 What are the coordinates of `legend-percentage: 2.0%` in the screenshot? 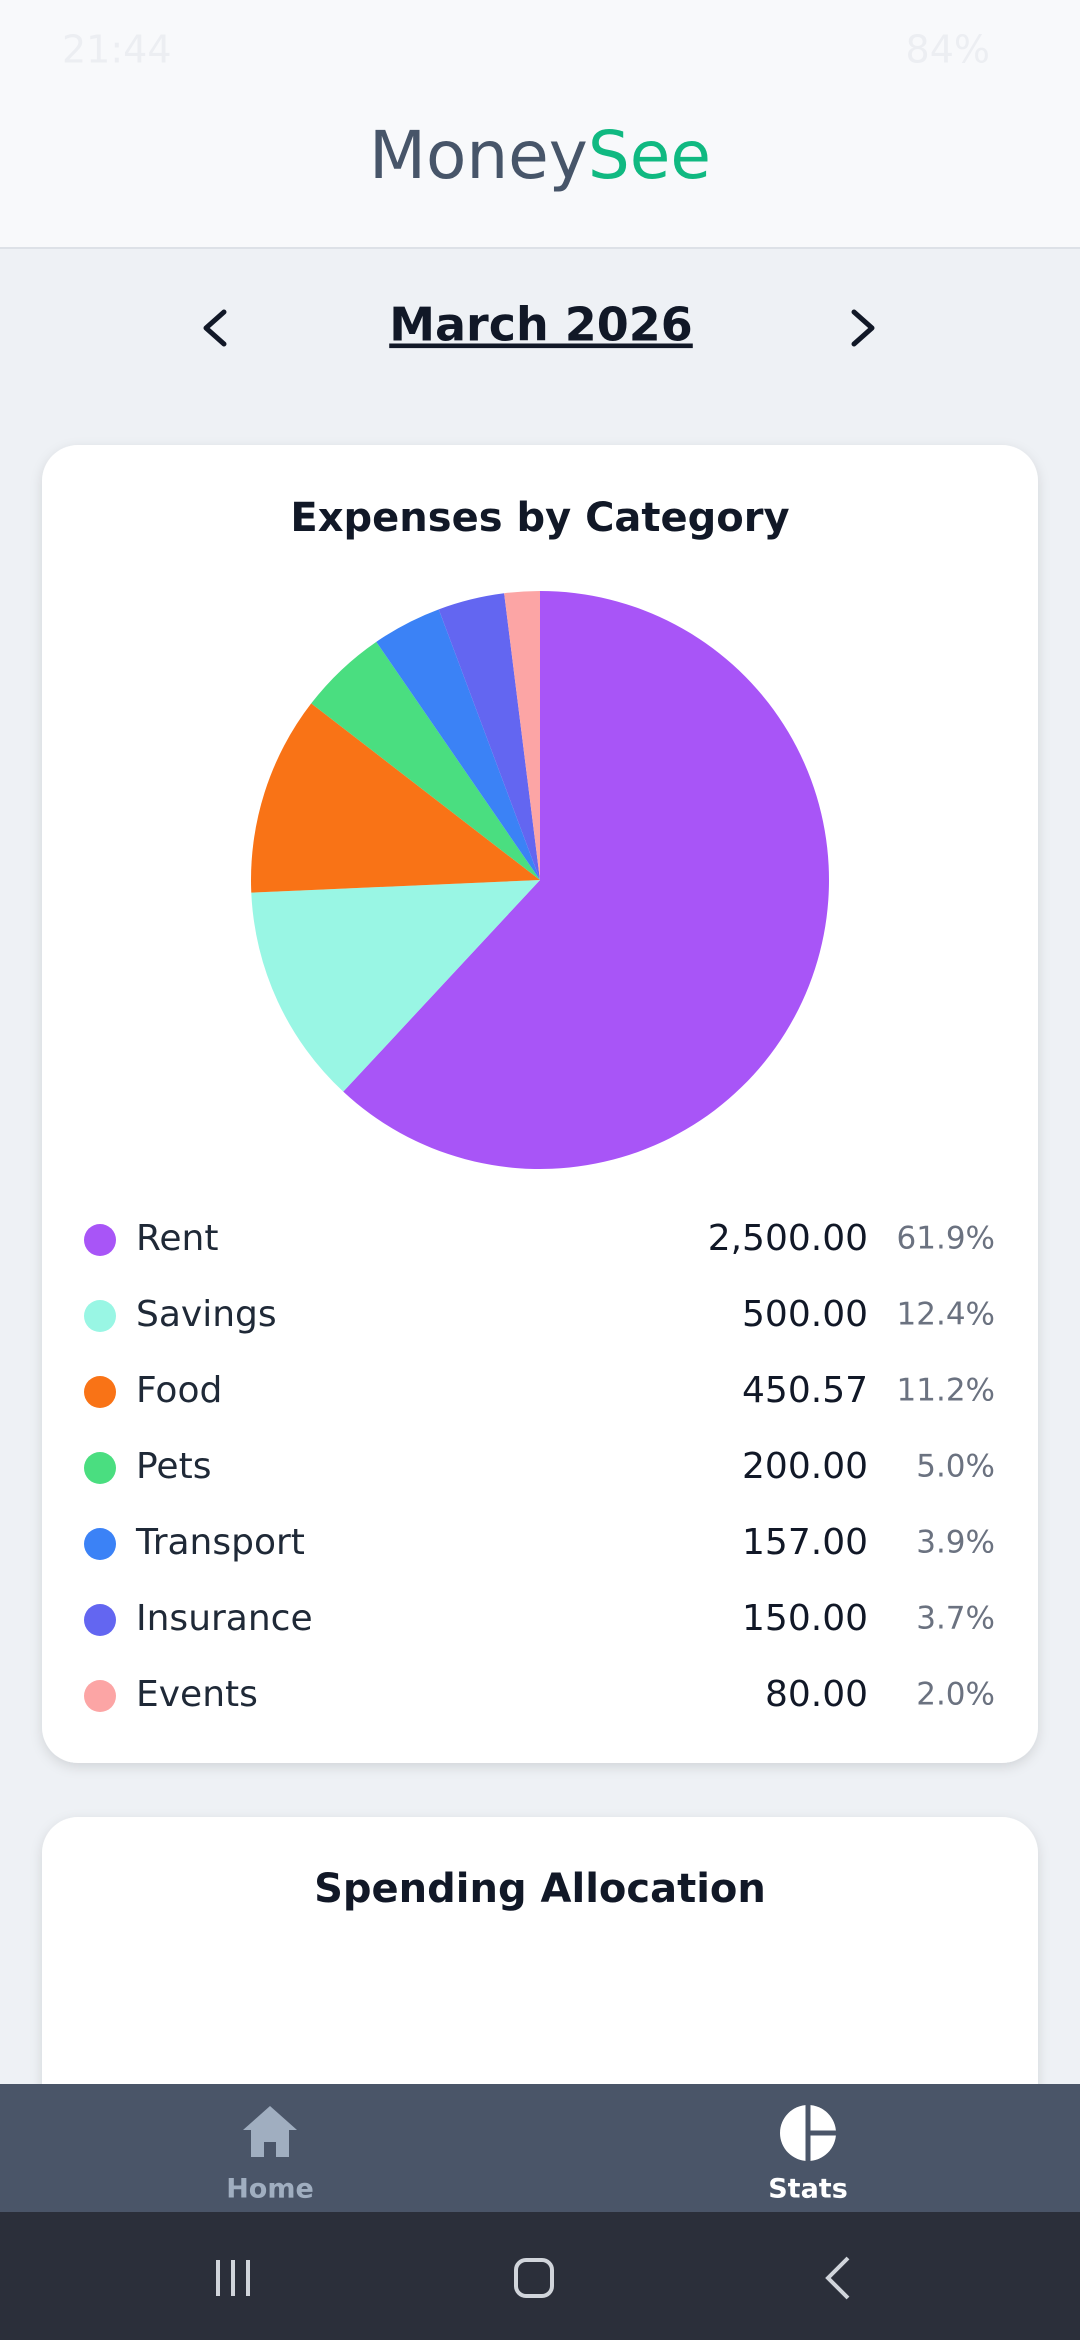 It's located at (955, 1695).